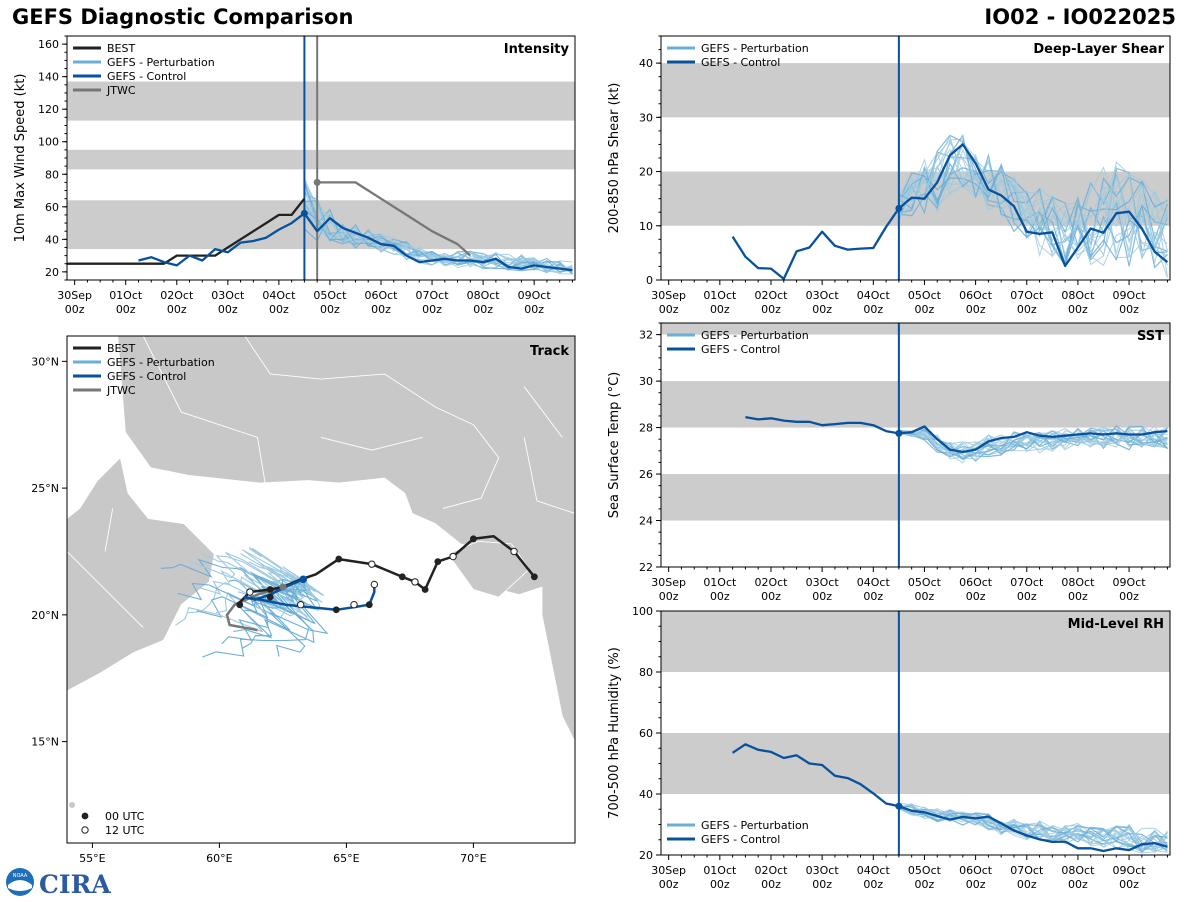  What do you see at coordinates (646, 428) in the screenshot?
I see `sst-ytick-label: 28` at bounding box center [646, 428].